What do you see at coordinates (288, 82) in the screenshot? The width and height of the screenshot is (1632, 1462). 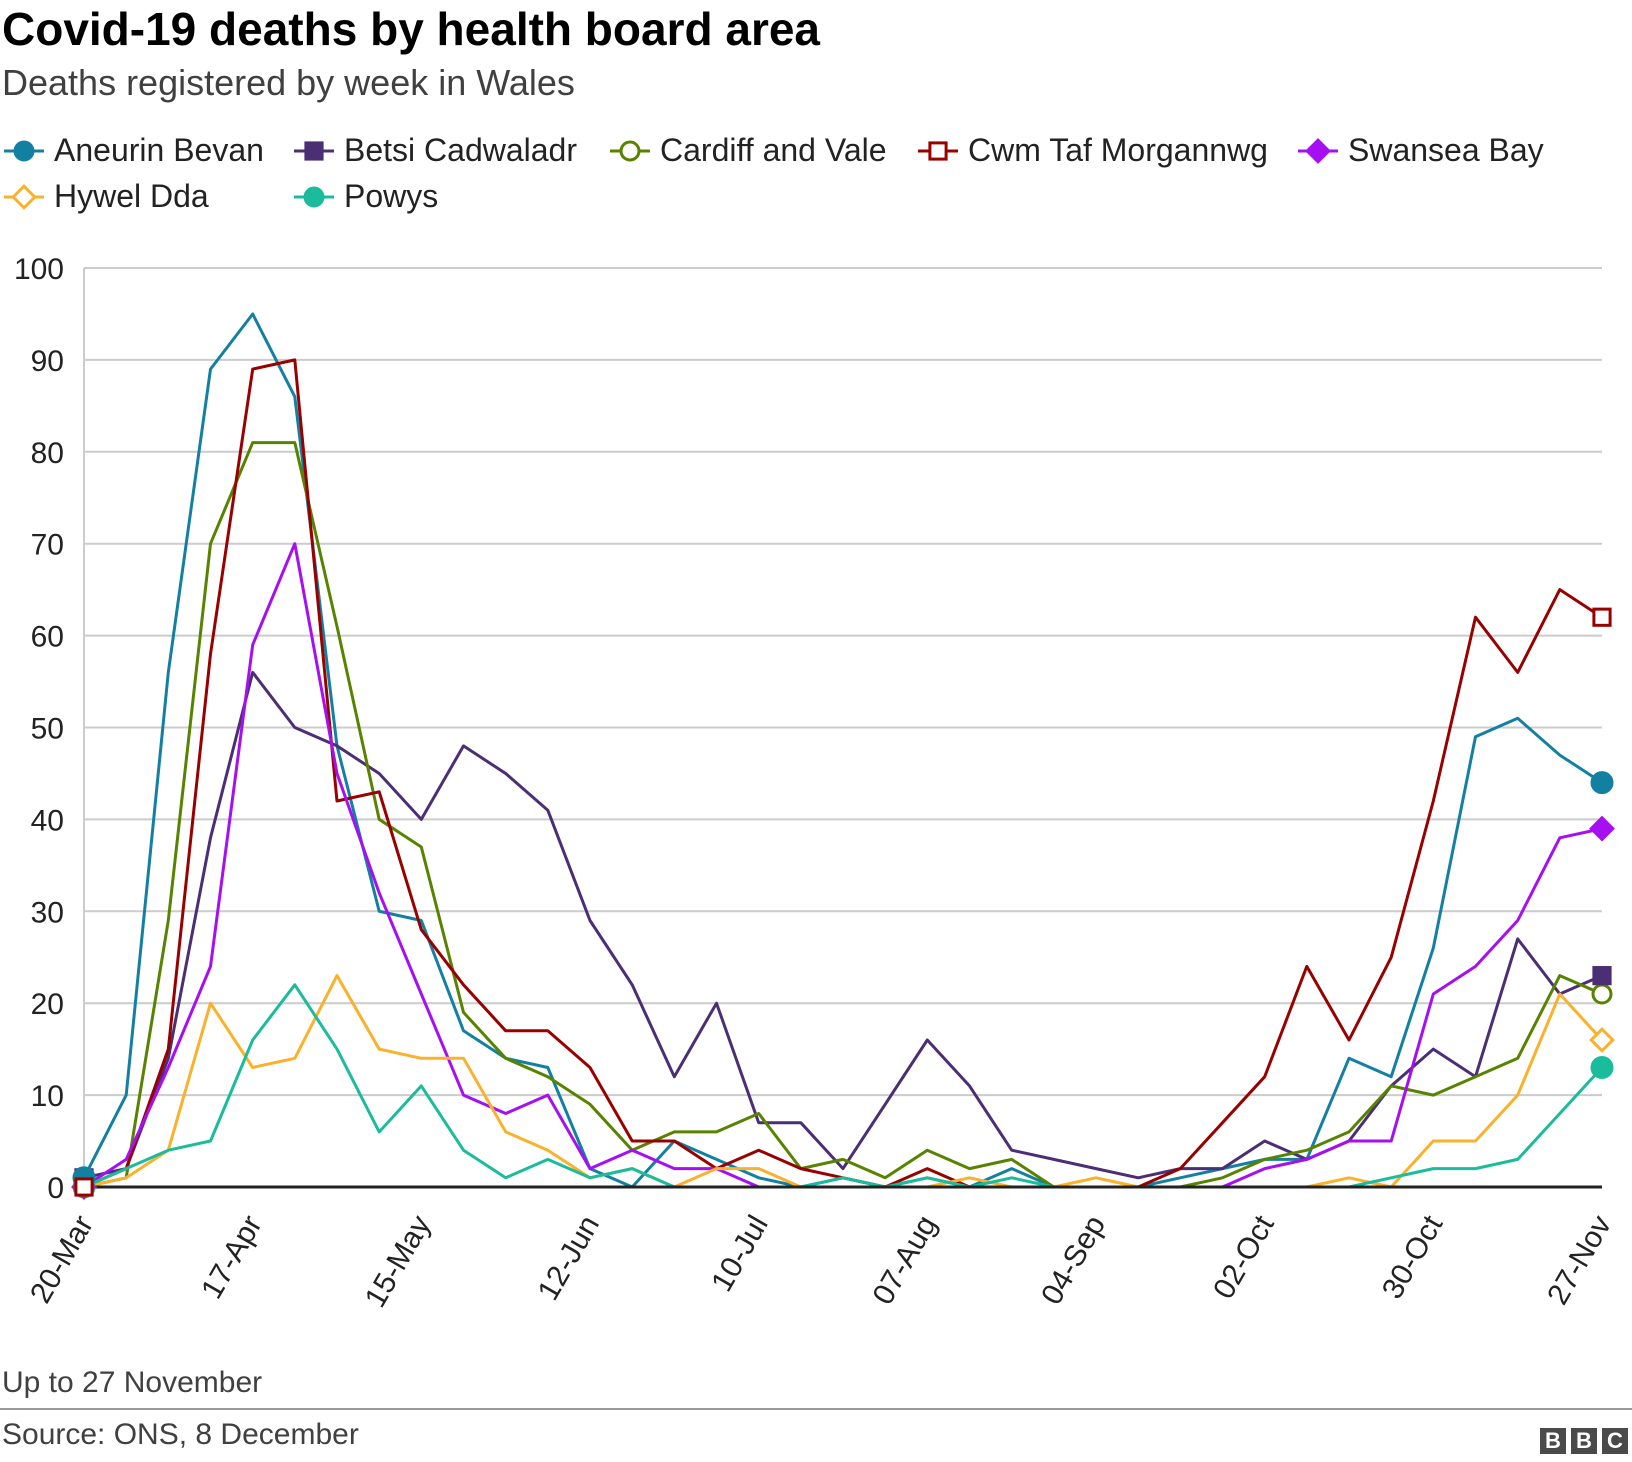 I see `chart-subtitle: Deaths registered by week in Wales` at bounding box center [288, 82].